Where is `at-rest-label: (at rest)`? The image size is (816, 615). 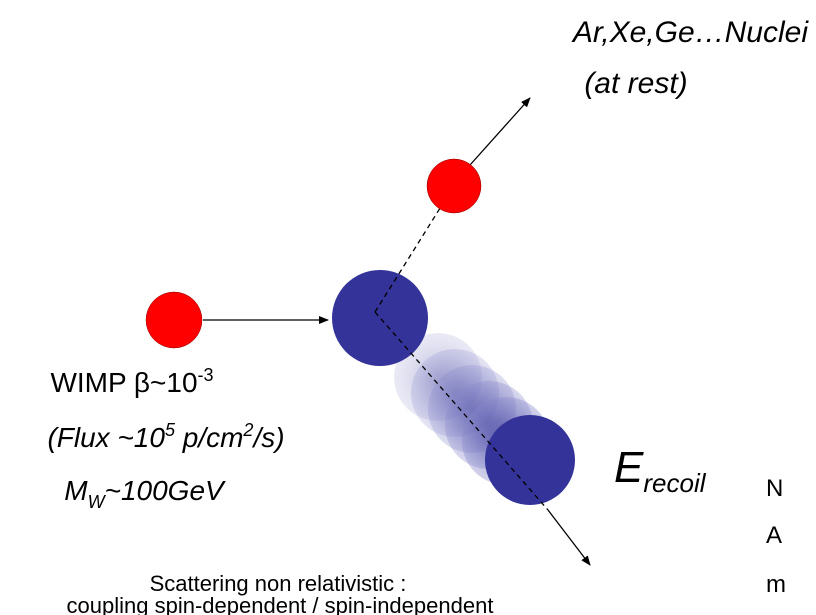 at-rest-label: (at rest) is located at coordinates (635, 83).